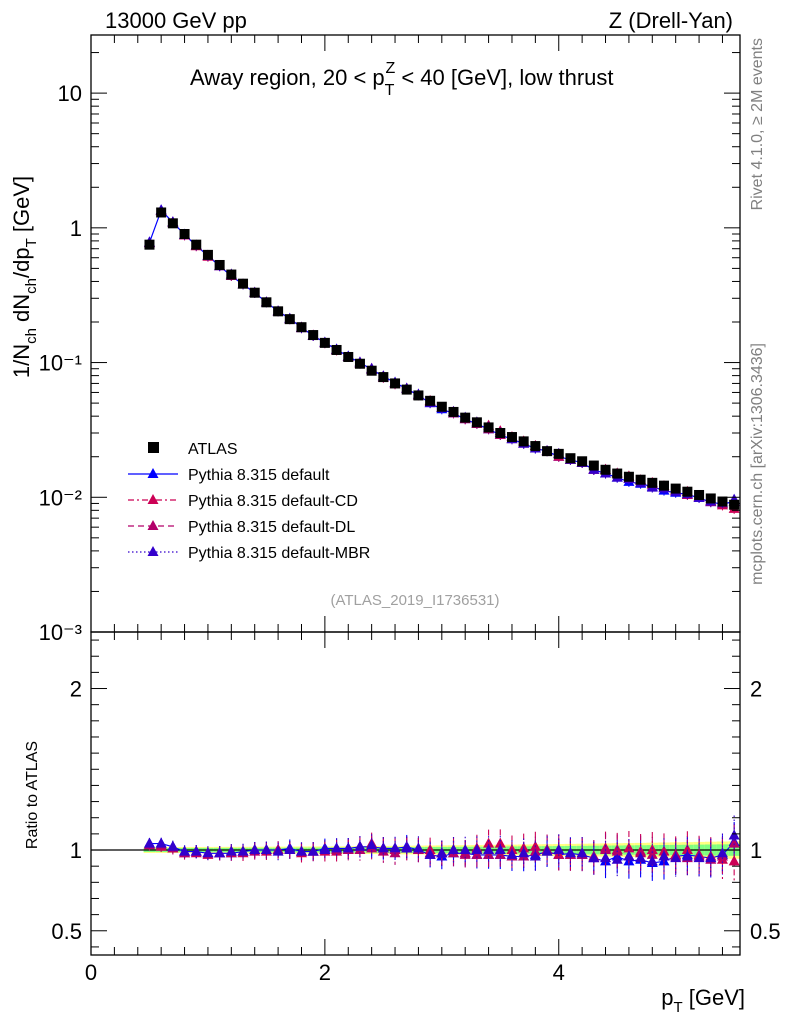 The height and width of the screenshot is (1024, 786). I want to click on ratio-ytick-label: 2, so click(76, 689).